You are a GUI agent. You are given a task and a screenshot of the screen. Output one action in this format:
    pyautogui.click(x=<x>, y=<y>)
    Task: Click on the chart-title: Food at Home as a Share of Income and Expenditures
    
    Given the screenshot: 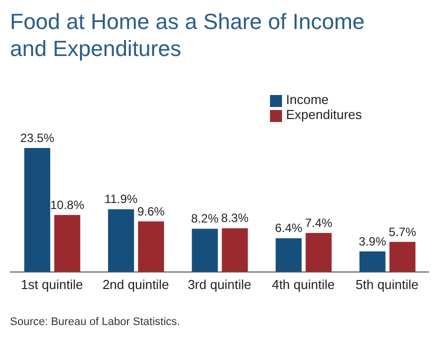 What is the action you would take?
    pyautogui.click(x=187, y=35)
    